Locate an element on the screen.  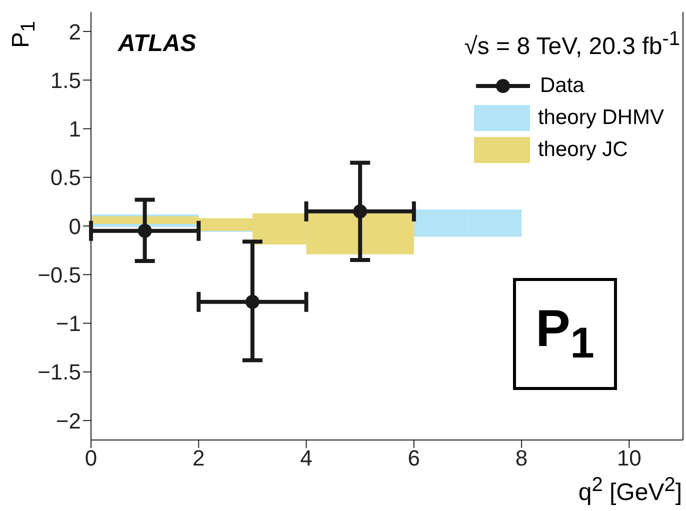
y-tick-label: 2 is located at coordinates (74, 31).